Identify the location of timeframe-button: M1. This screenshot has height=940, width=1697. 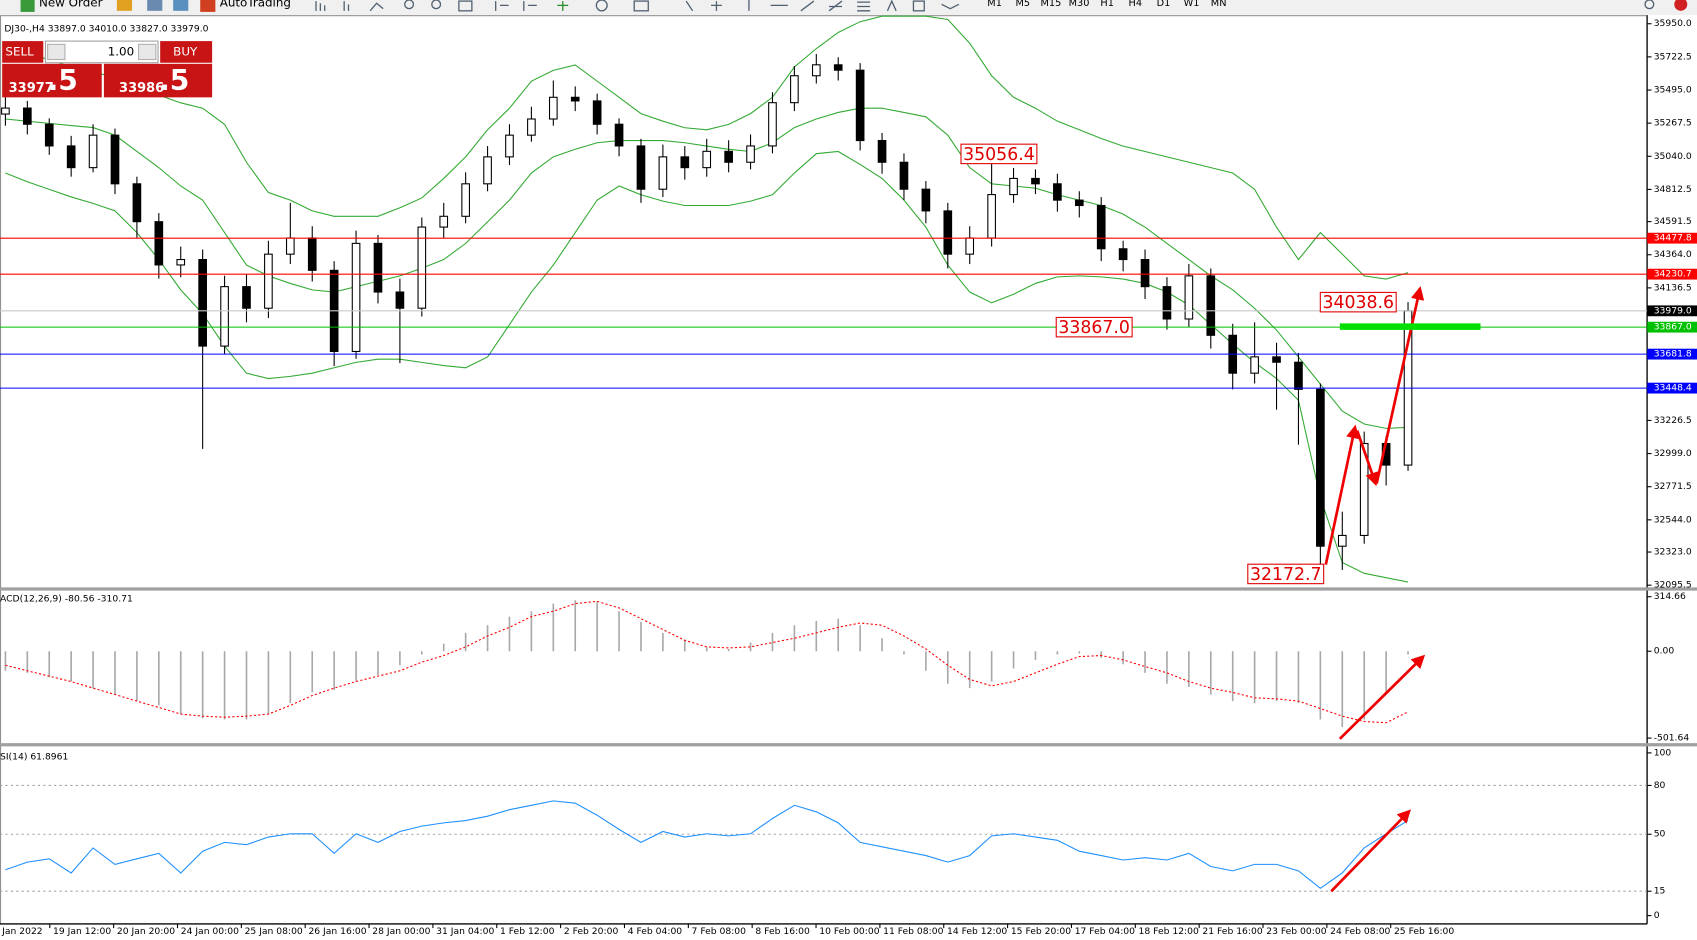
(994, 4).